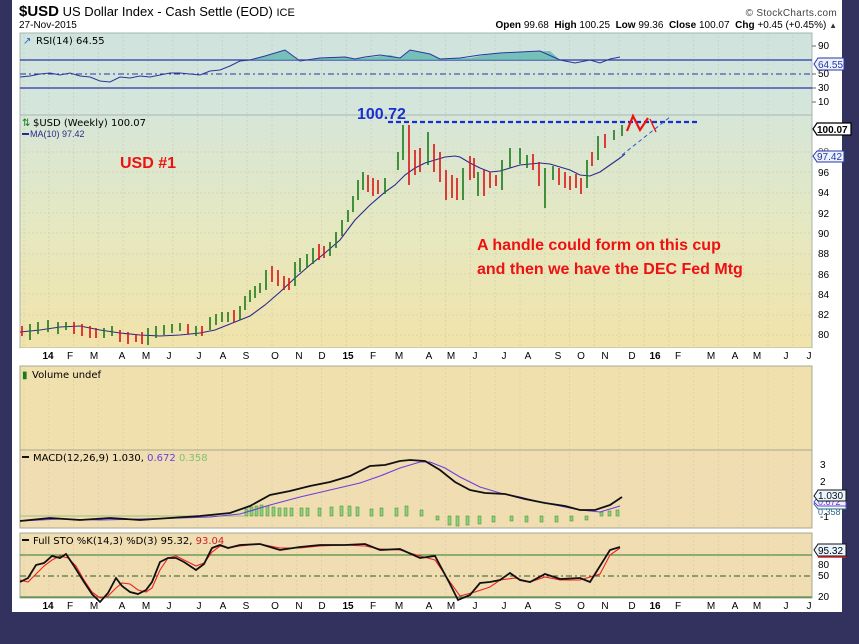 The width and height of the screenshot is (859, 644). I want to click on handle-sketch, so click(637, 123).